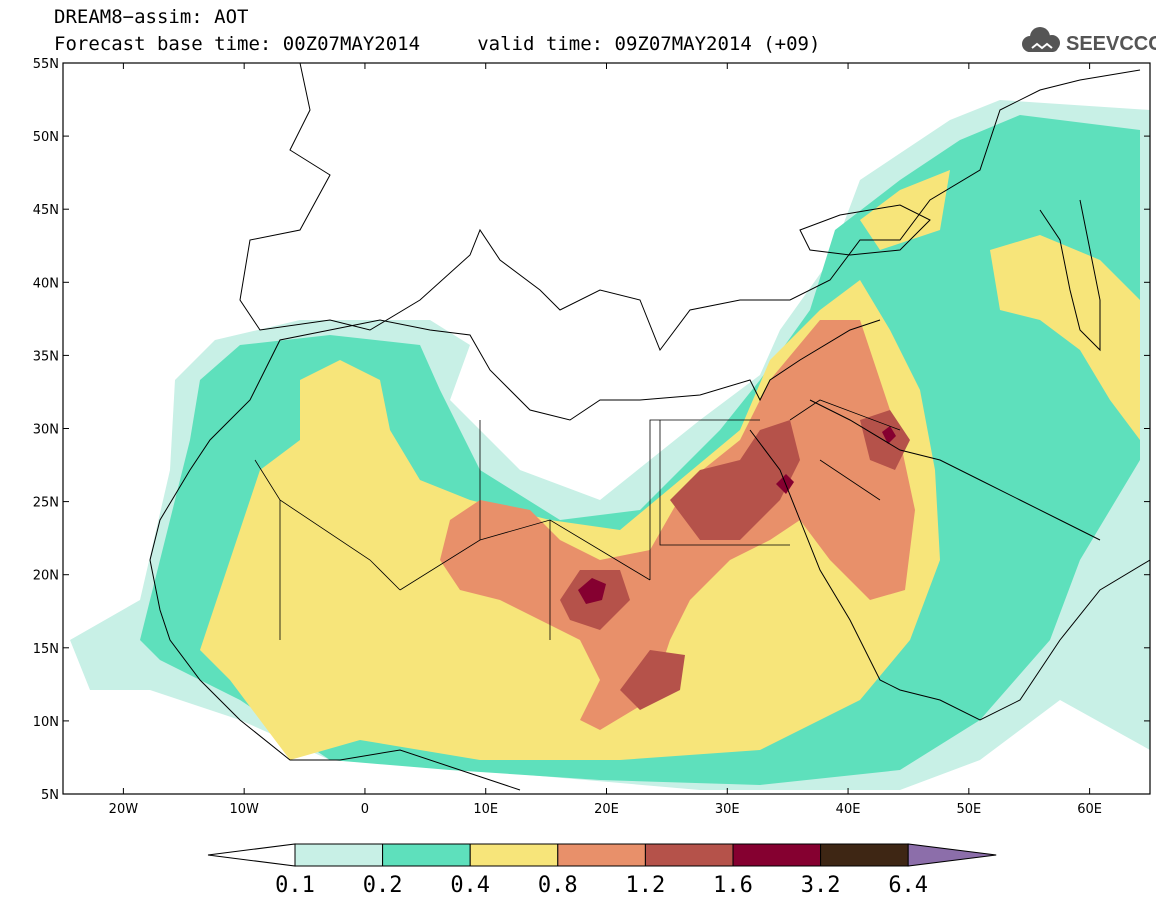 This screenshot has width=1165, height=905. Describe the element at coordinates (46, 137) in the screenshot. I see `lat-tick-label: 50N` at that location.